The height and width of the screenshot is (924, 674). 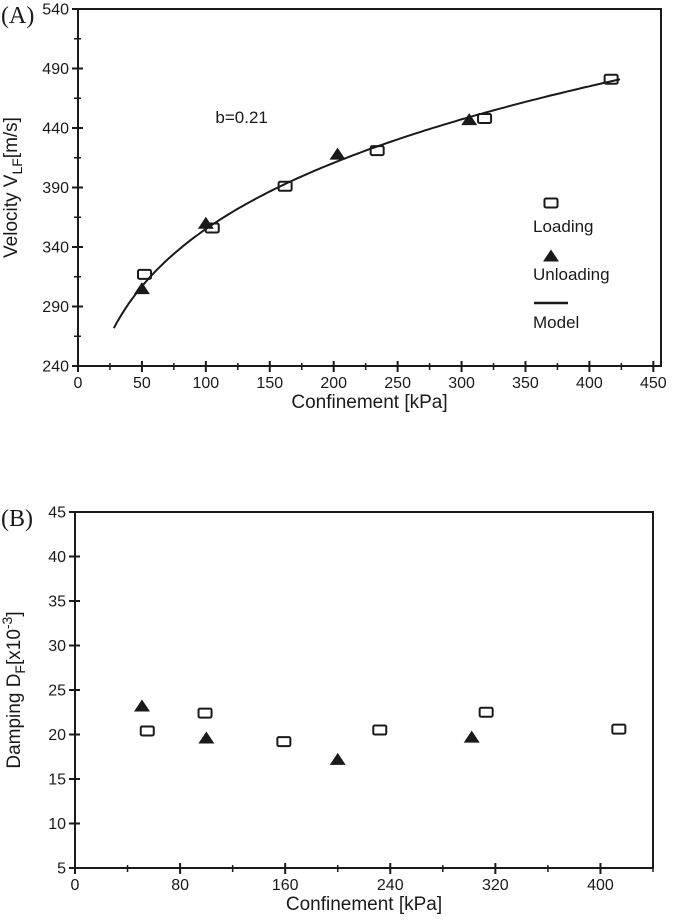 I want to click on y-axis-tick-label: 440, so click(x=55, y=129).